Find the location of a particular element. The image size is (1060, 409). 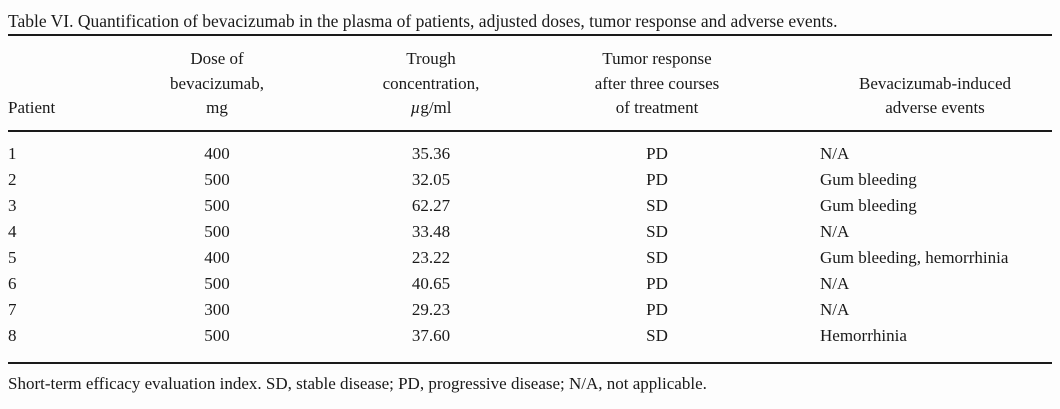

header-line: Trough is located at coordinates (431, 58).